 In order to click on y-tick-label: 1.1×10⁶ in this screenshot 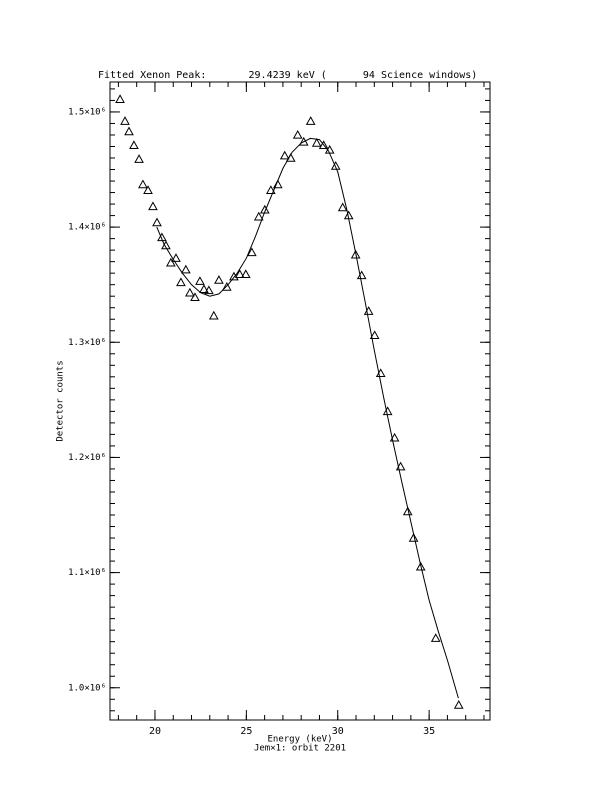, I will do `click(87, 573)`.